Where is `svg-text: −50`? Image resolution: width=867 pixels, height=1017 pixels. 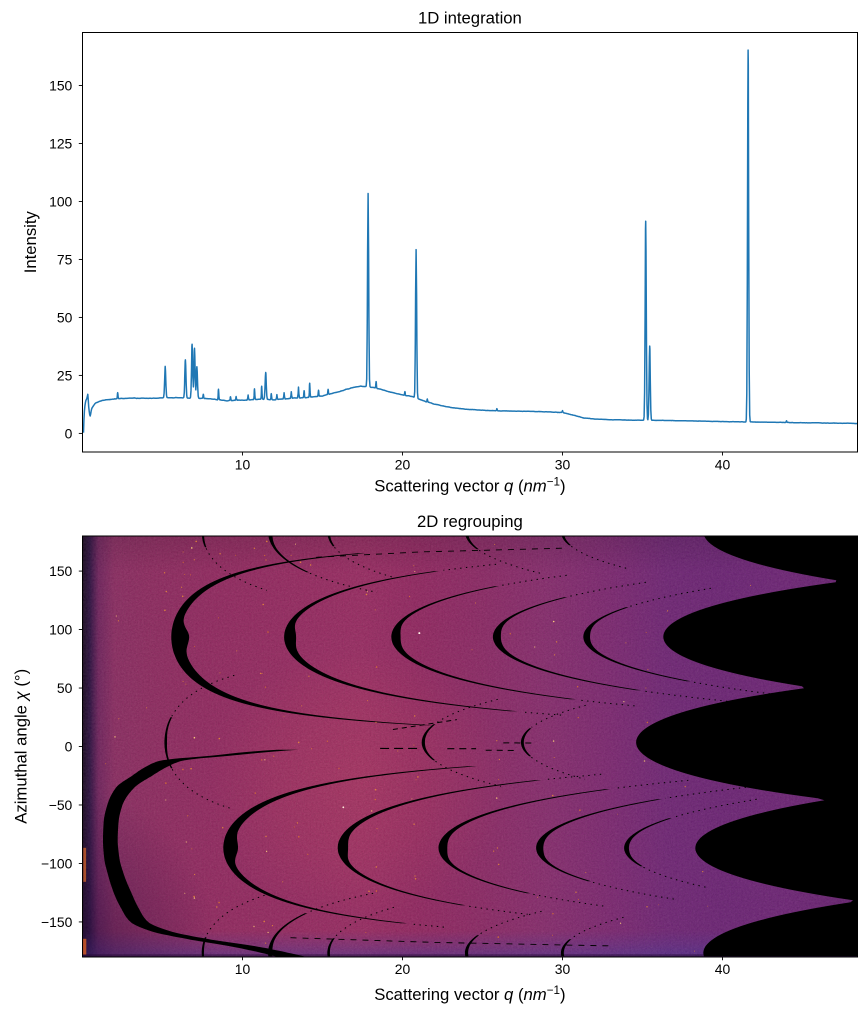
svg-text: −50 is located at coordinates (61, 805).